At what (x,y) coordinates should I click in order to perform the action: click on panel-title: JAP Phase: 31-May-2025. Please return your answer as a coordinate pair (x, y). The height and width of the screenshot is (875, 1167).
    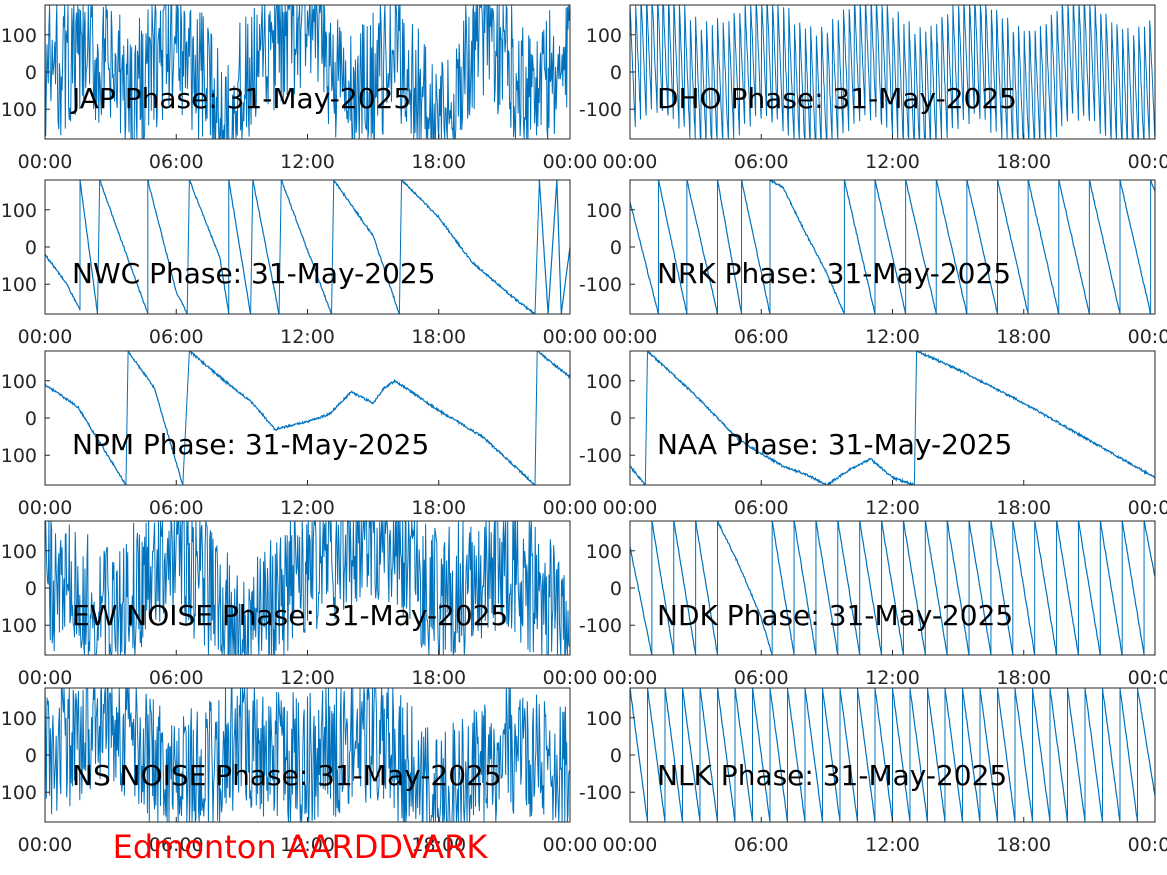
    Looking at the image, I should click on (240, 98).